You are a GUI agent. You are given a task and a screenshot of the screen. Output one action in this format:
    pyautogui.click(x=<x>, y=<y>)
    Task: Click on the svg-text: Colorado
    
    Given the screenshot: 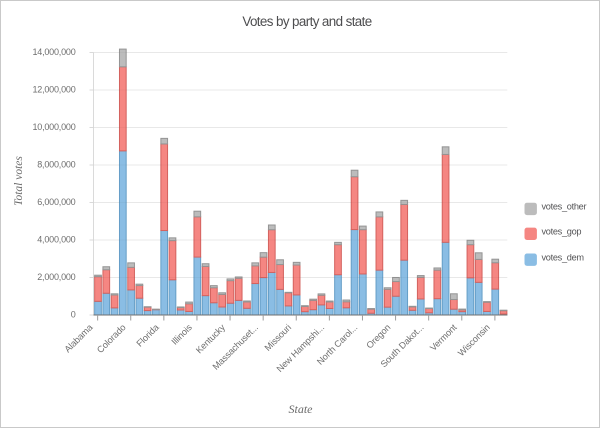 What is the action you would take?
    pyautogui.click(x=111, y=338)
    